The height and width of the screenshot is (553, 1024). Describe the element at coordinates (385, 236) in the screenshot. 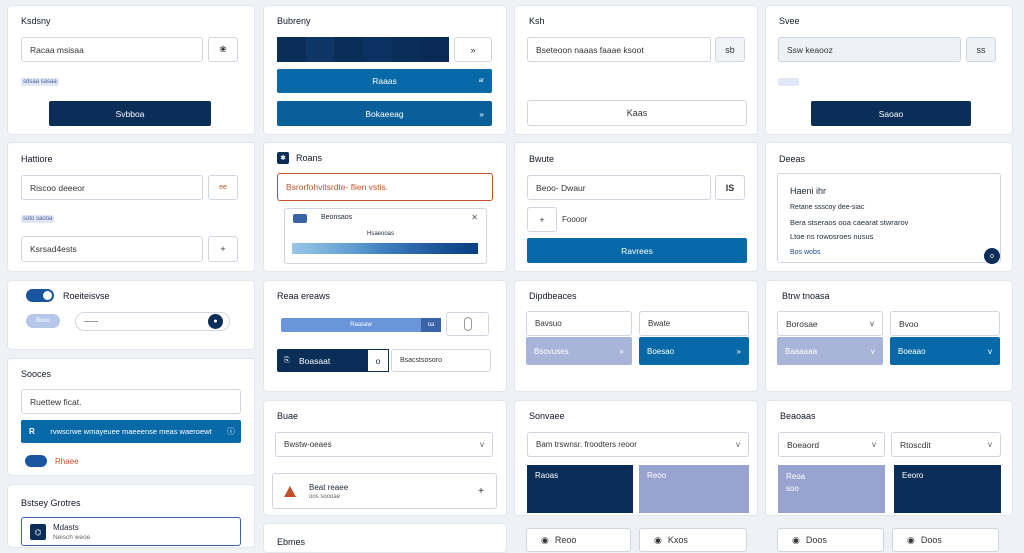

I see `color-scale-panel: Beonsaos ✕ Hsaeooas` at that location.